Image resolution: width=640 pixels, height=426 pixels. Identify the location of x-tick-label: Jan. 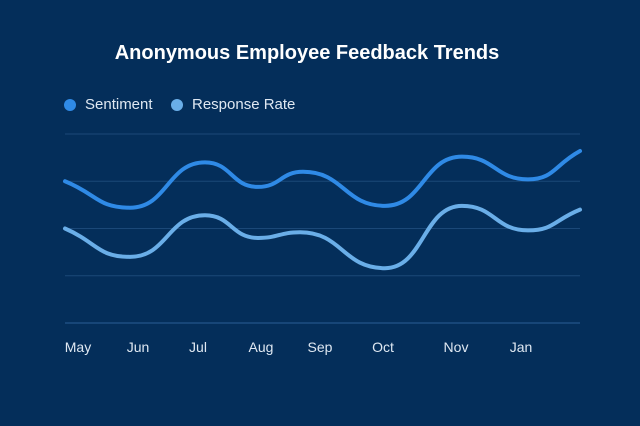
(521, 347).